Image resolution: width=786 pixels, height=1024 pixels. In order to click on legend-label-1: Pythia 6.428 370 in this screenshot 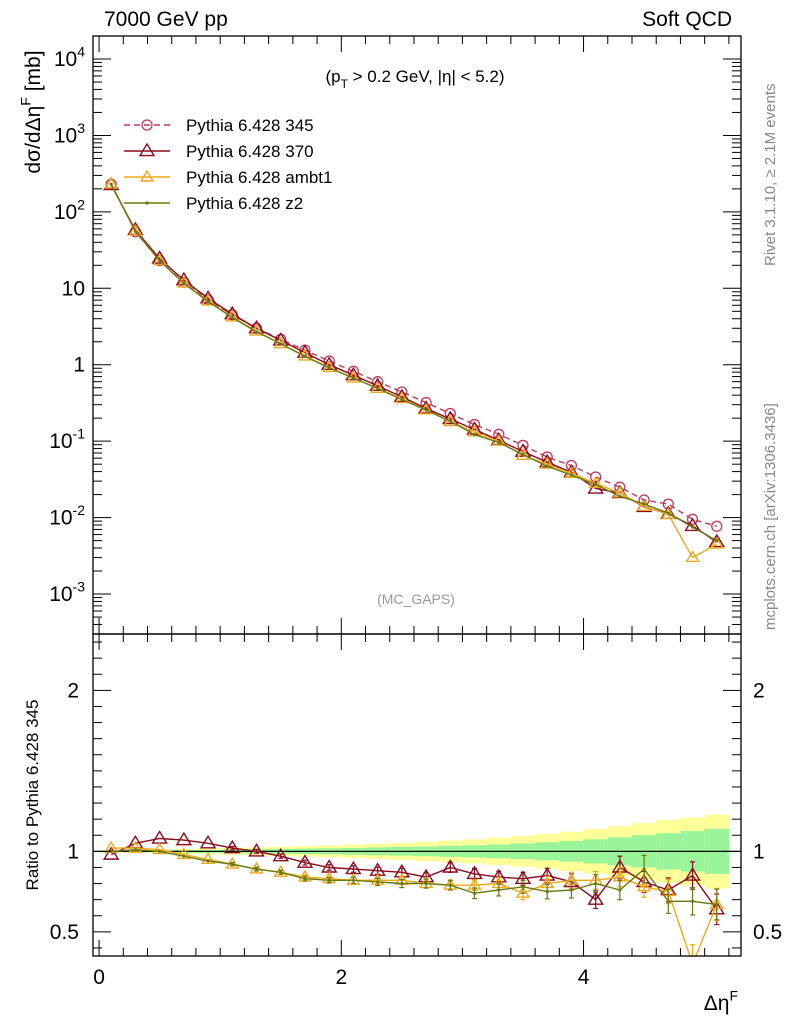, I will do `click(250, 151)`.